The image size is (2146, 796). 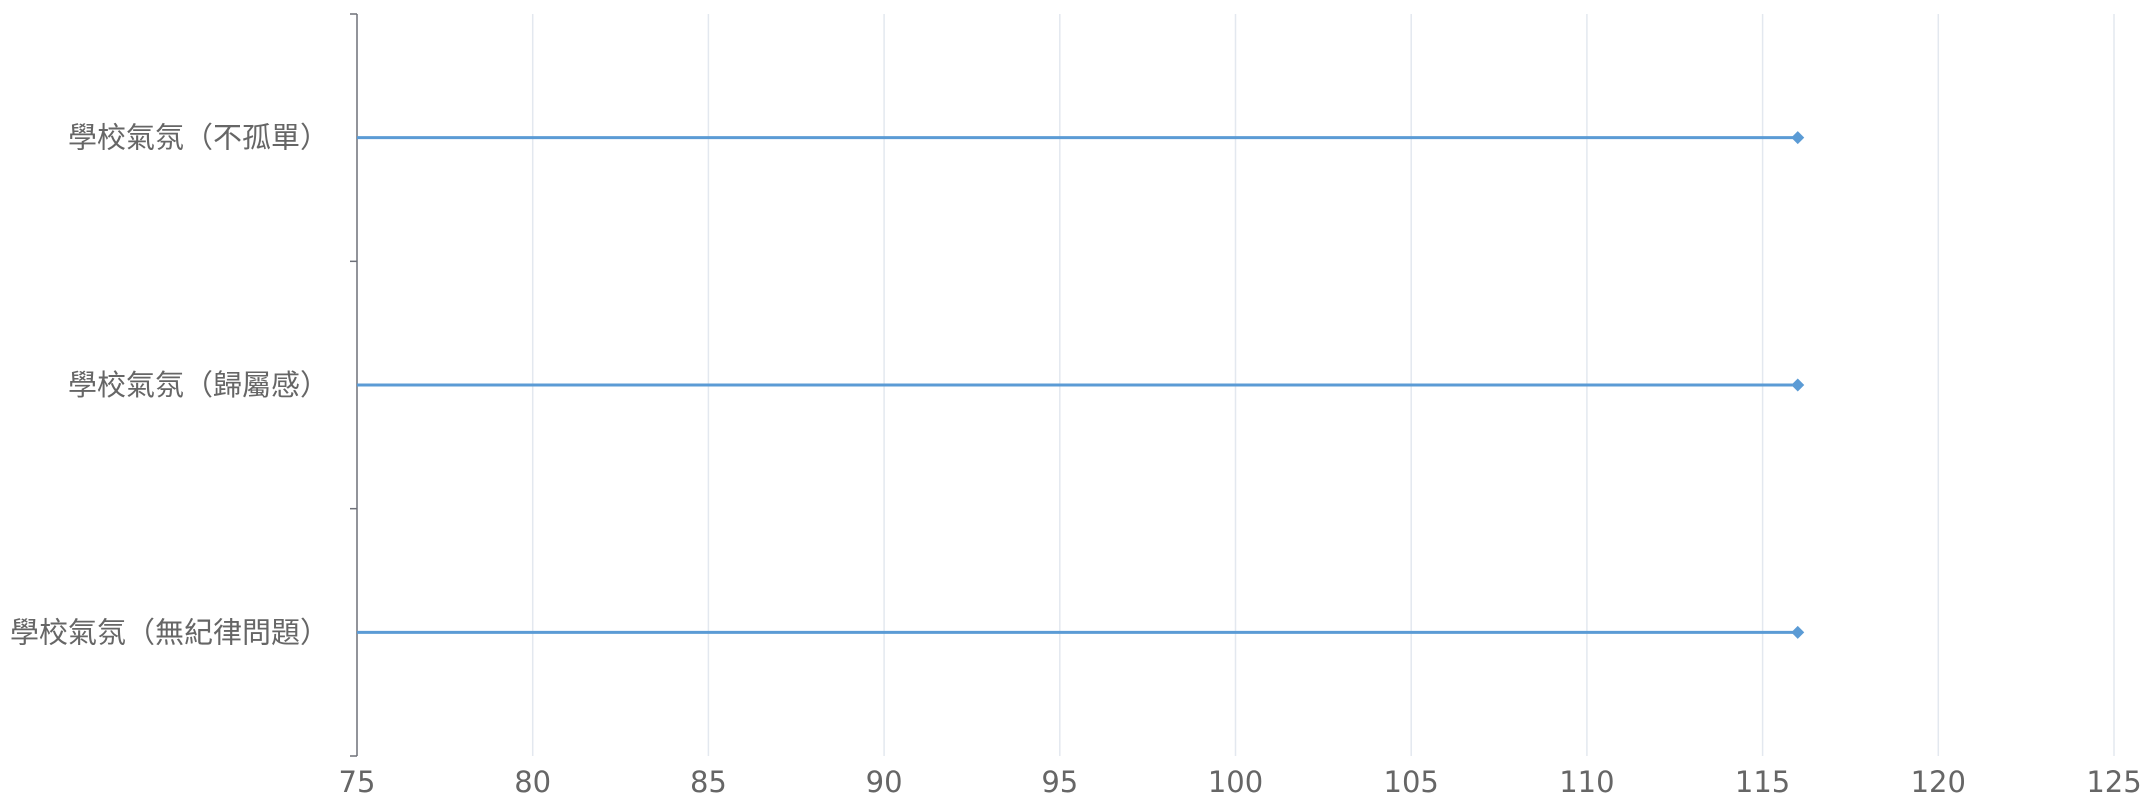 I want to click on category-label: 學校氣氛（無紀律問題）, so click(x=169, y=632).